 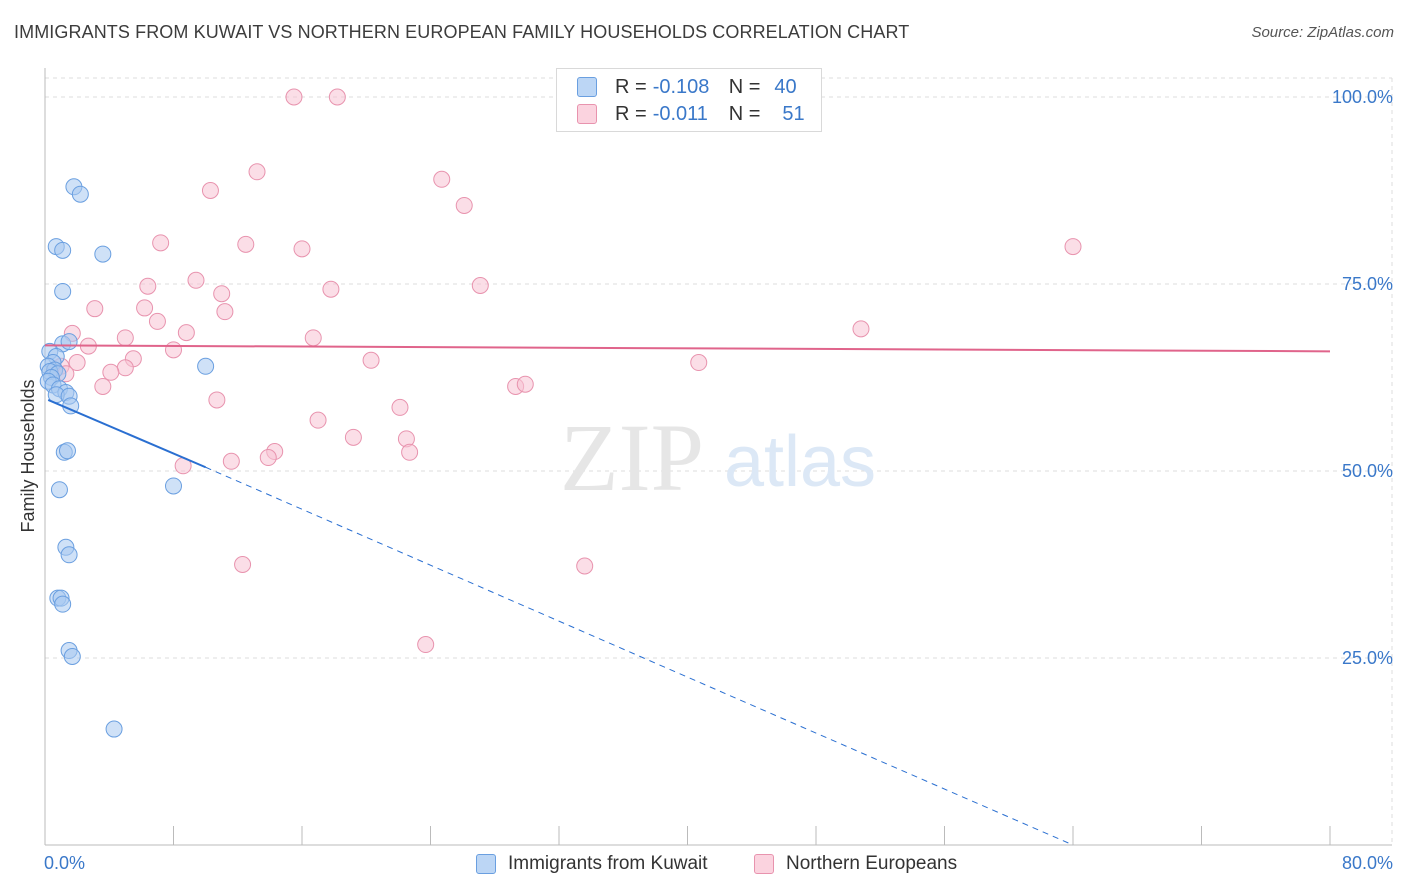 I want to click on y-tick-label-100: 100.0%, so click(x=1362, y=97).